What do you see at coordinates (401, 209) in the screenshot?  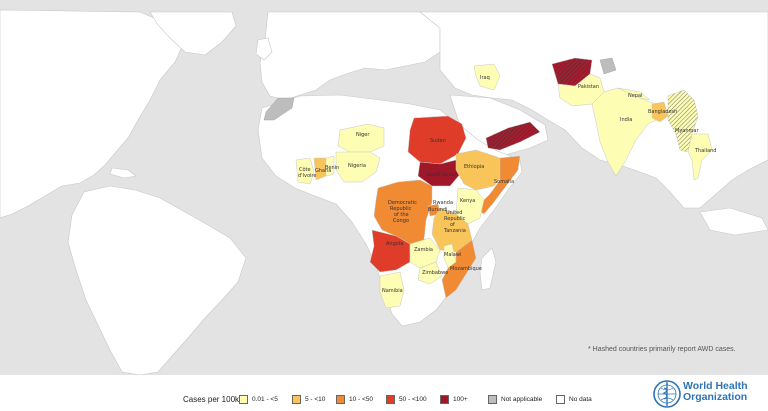 I see `label-drc-2: Republic` at bounding box center [401, 209].